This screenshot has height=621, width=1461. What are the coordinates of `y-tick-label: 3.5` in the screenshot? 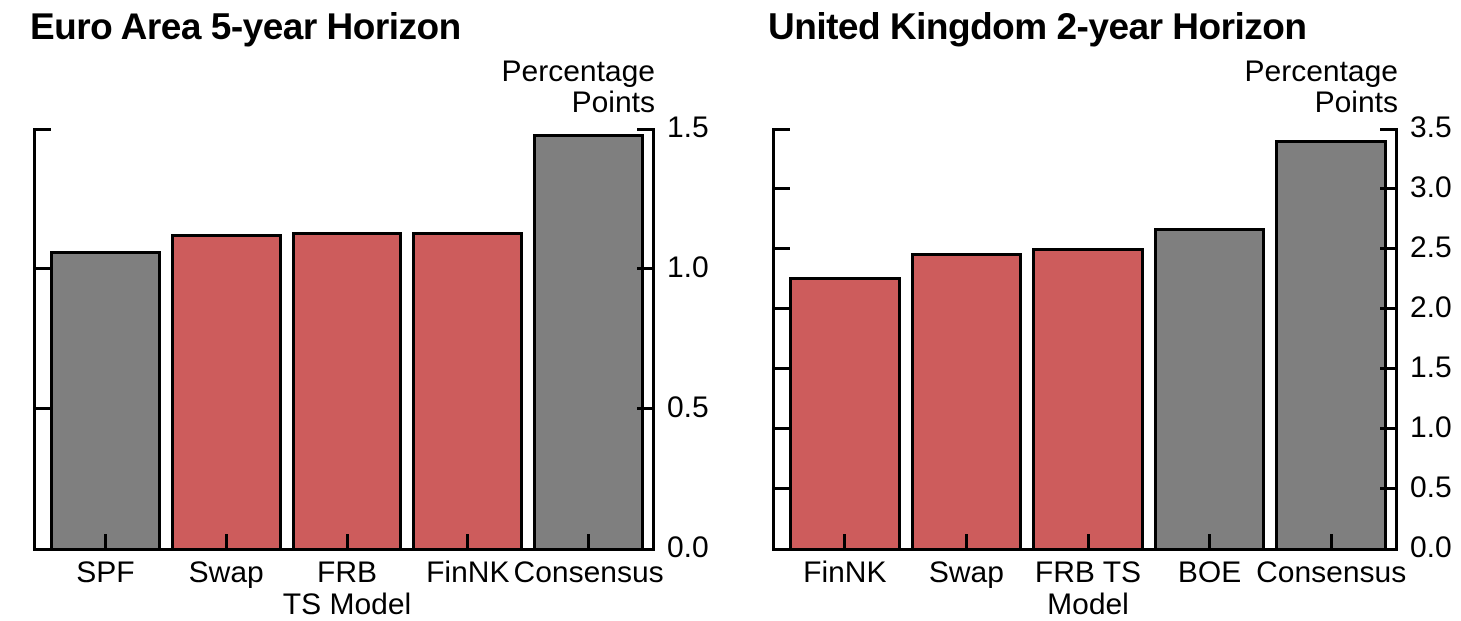 It's located at (1431, 127).